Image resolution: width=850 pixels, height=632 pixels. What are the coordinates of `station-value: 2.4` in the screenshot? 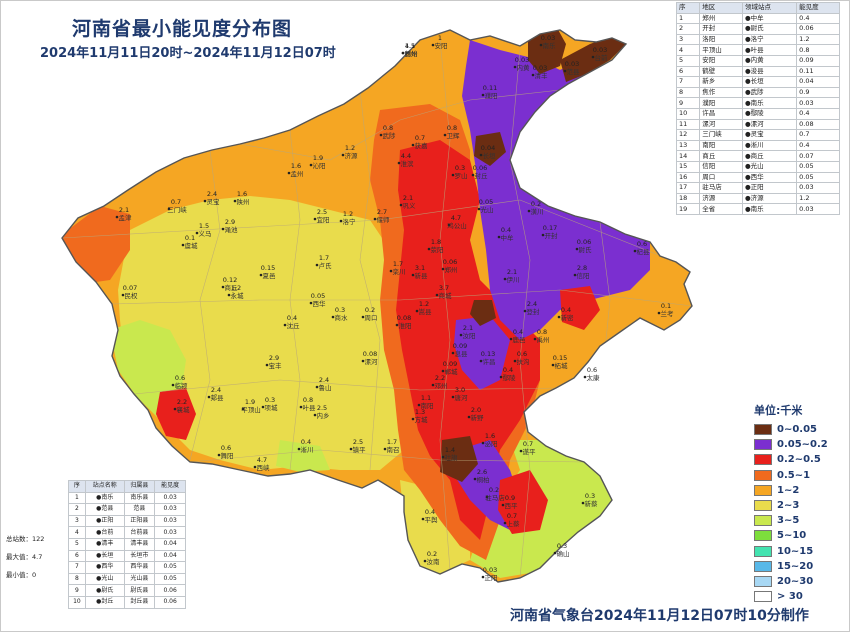 It's located at (532, 304).